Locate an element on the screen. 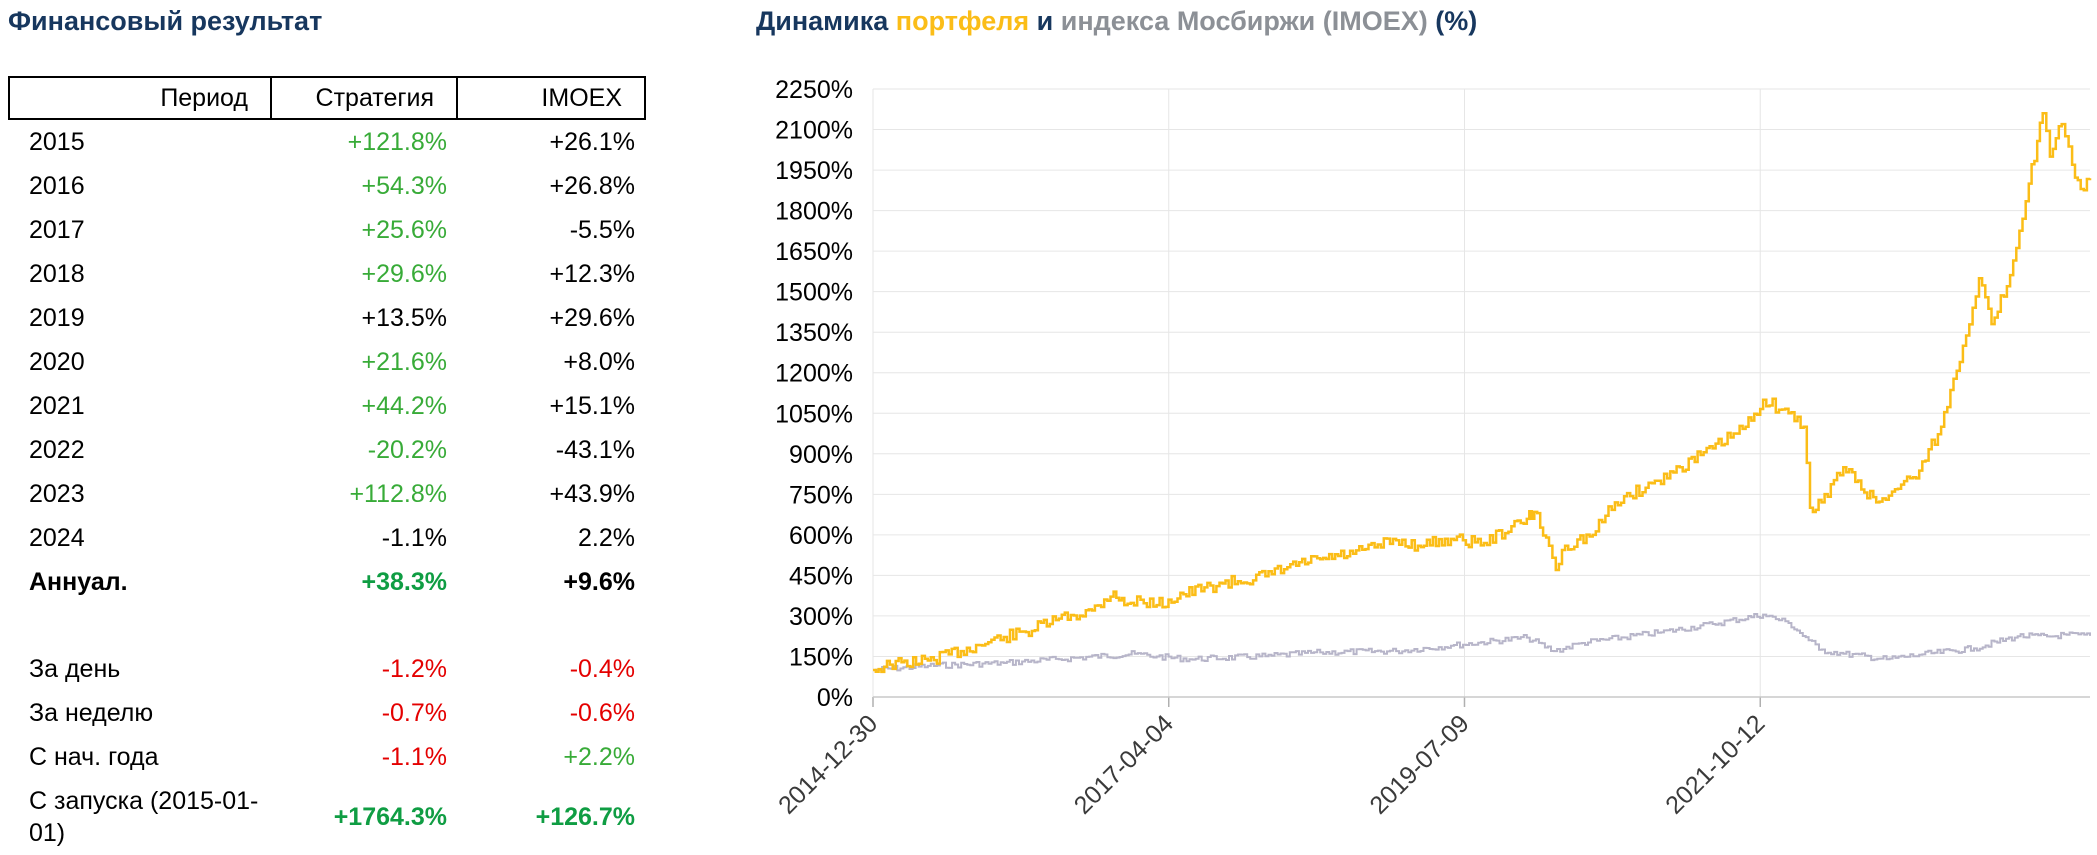  row-imoex: -5.5% is located at coordinates (602, 229).